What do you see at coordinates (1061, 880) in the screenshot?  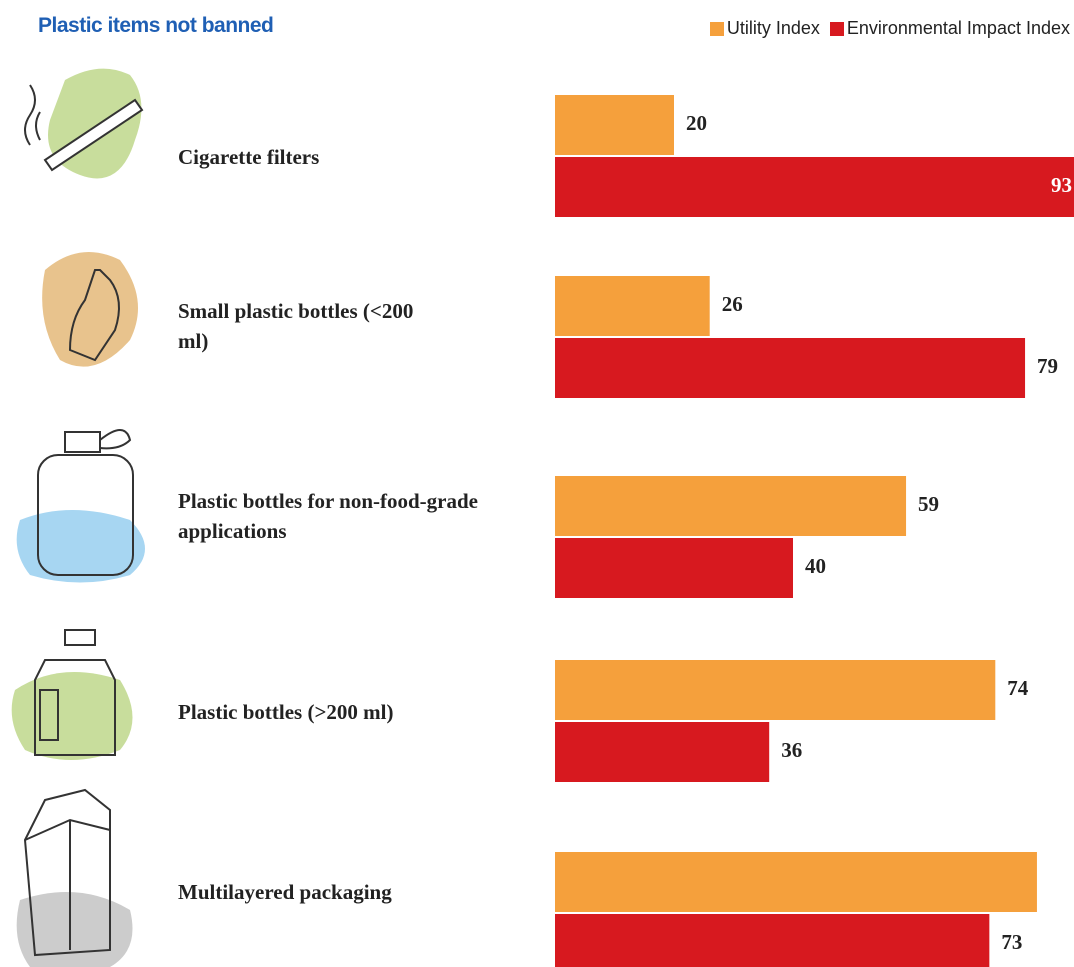 I see `value-label: 81` at bounding box center [1061, 880].